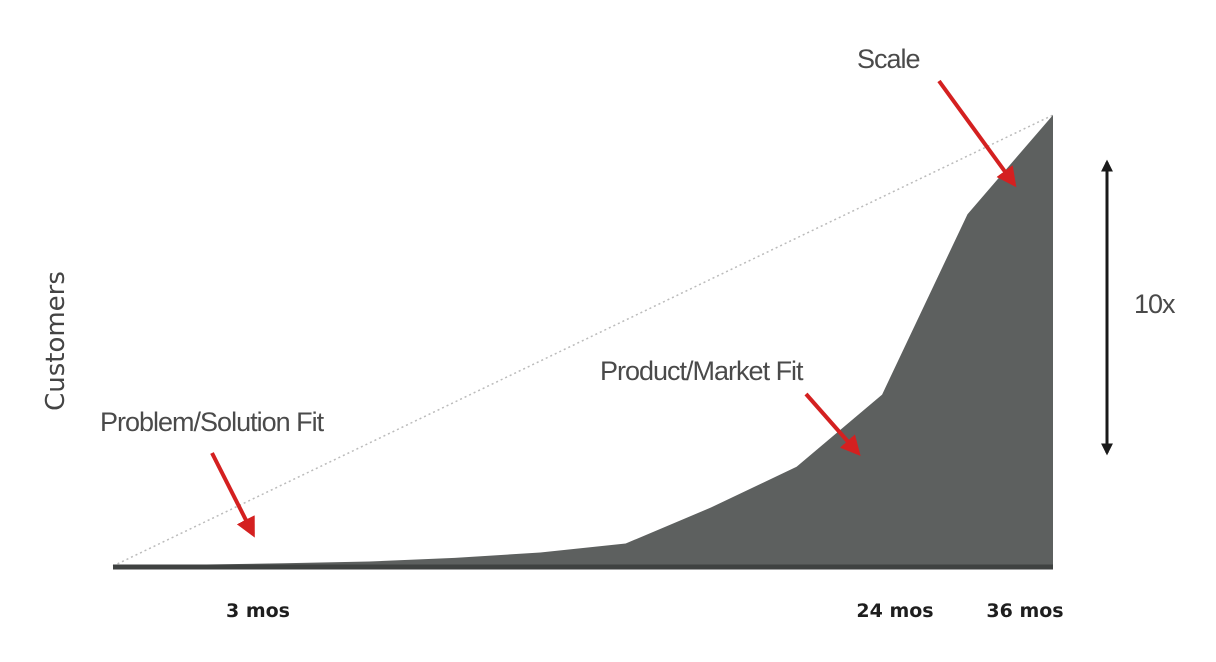 This screenshot has height=662, width=1216. What do you see at coordinates (894, 611) in the screenshot?
I see `x-tick-24-mos: 24 mos` at bounding box center [894, 611].